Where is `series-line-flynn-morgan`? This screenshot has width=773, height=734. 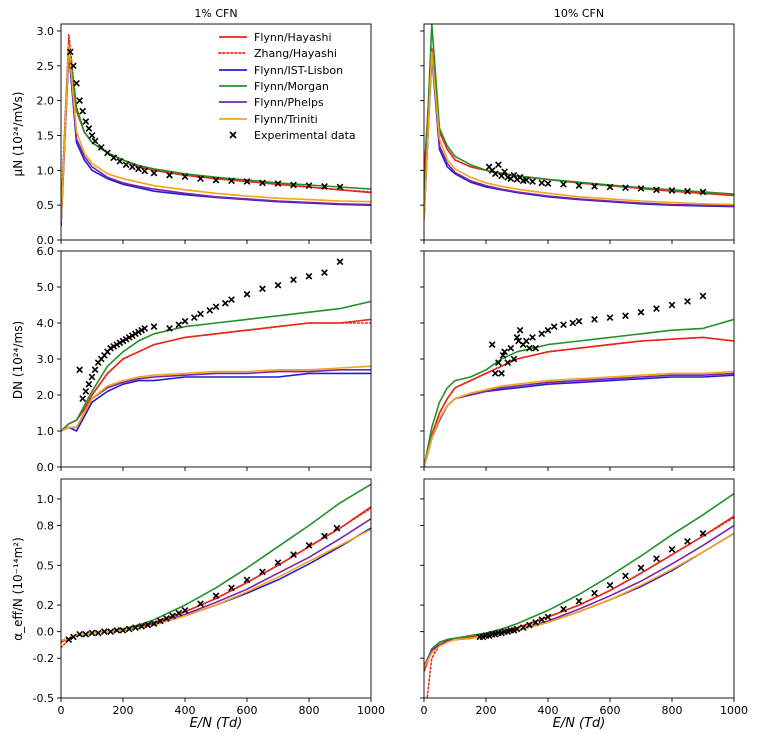
series-line-flynn-morgan is located at coordinates (579, 392).